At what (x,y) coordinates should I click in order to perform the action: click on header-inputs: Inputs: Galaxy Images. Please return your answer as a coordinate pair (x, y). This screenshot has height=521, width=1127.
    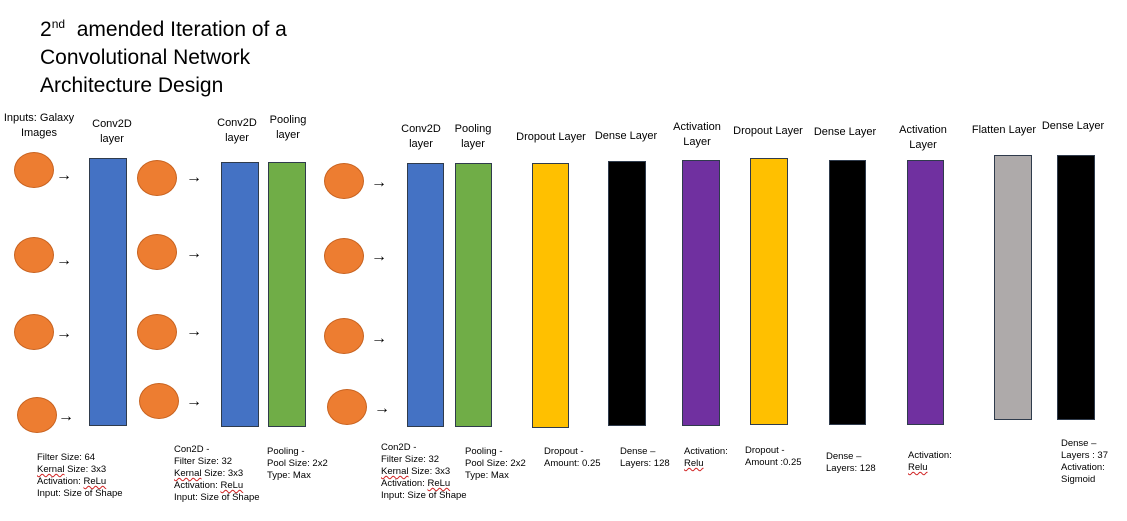
    Looking at the image, I should click on (39, 125).